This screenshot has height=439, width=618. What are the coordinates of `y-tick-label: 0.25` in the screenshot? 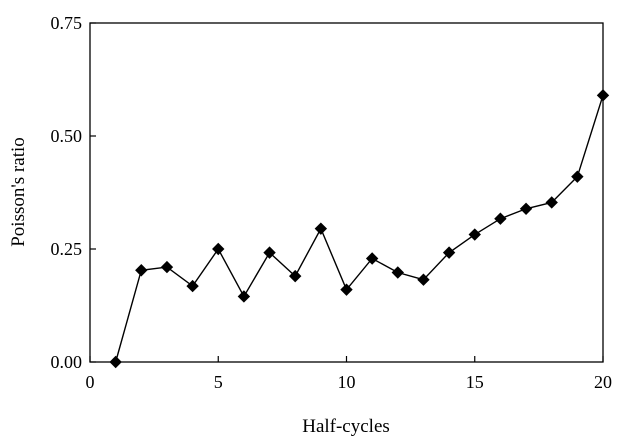 It's located at (67, 249).